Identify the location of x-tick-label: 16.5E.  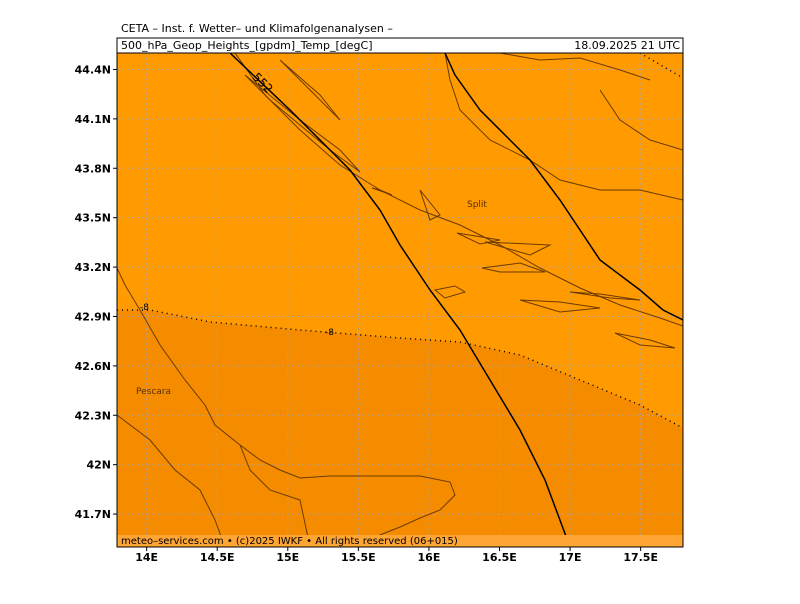
(499, 557).